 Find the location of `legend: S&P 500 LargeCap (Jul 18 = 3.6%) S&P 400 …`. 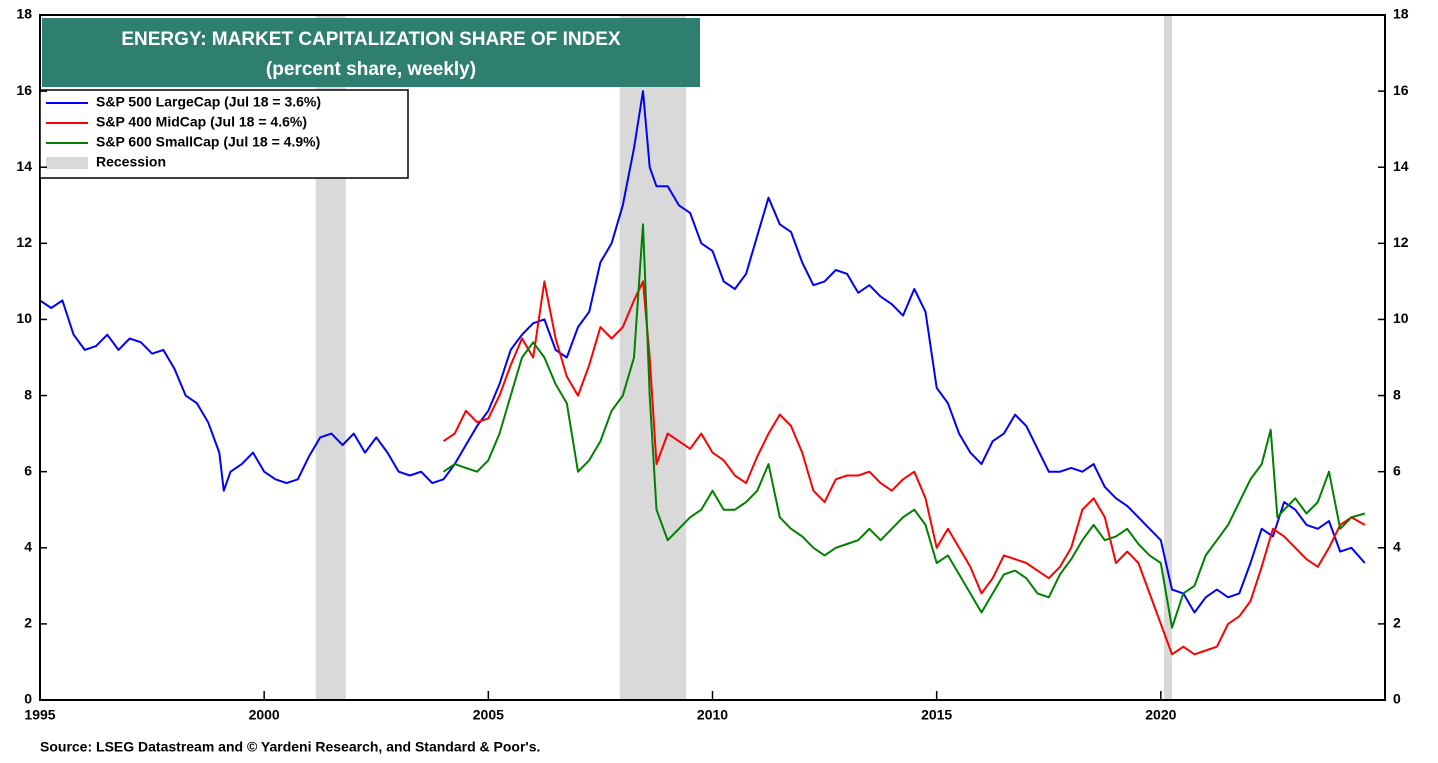

legend: S&P 500 LargeCap (Jul 18 = 3.6%) S&P 400 … is located at coordinates (224, 134).